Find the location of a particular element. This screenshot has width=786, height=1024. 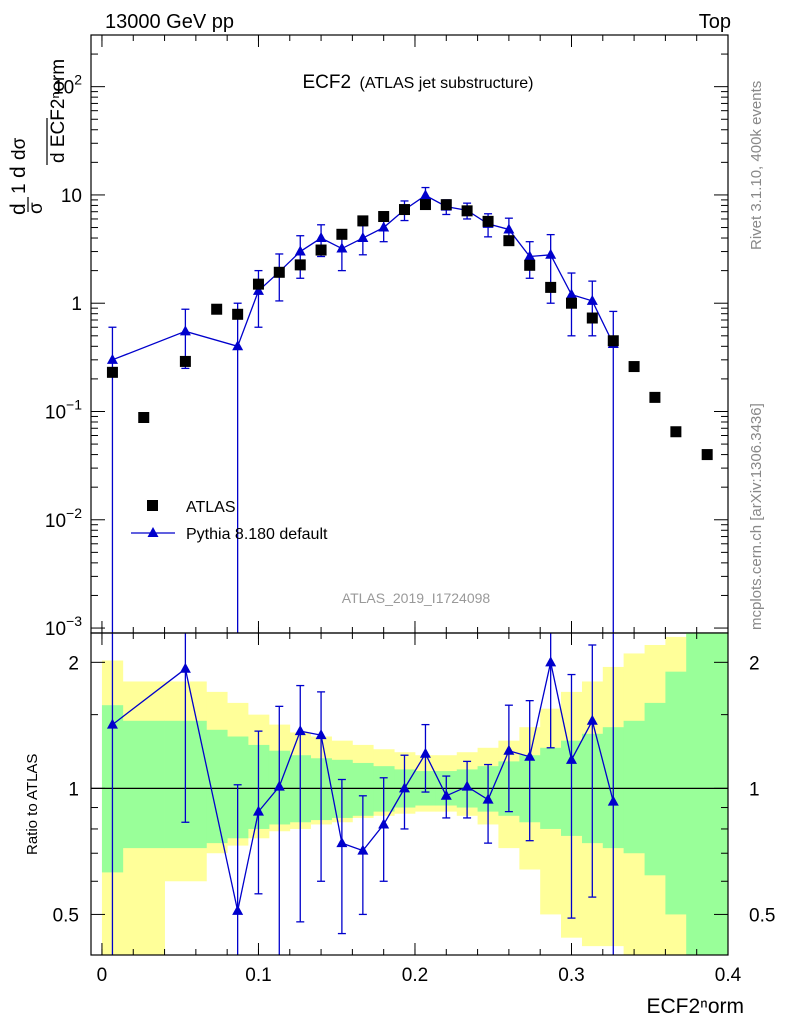

main-y-tick-label: 10 is located at coordinates (71, 196).